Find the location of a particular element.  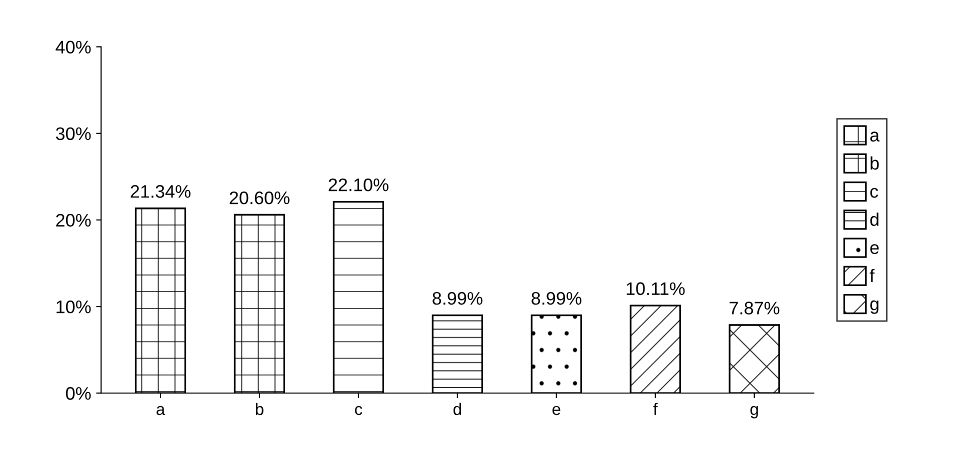

x-tick-label: g is located at coordinates (754, 412).